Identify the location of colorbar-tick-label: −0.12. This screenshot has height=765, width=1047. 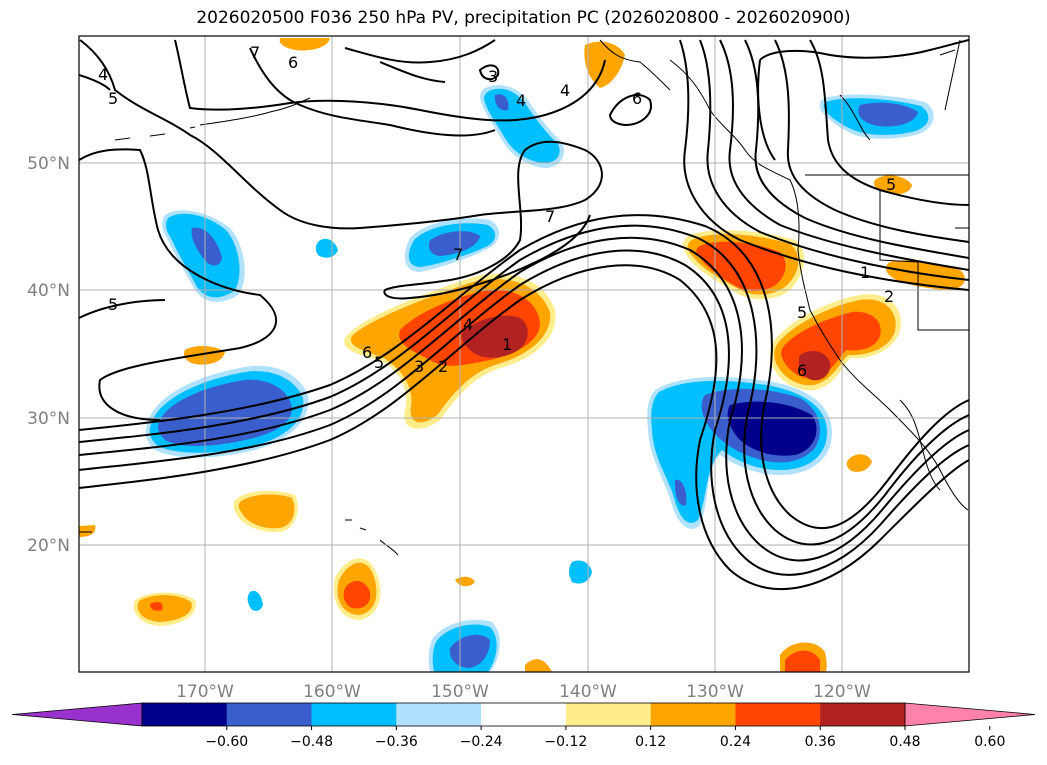
(565, 742).